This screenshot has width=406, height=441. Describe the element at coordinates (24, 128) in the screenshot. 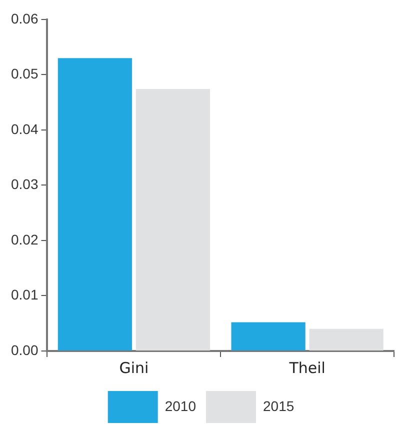

I see `y-tick-label: 0.04` at that location.